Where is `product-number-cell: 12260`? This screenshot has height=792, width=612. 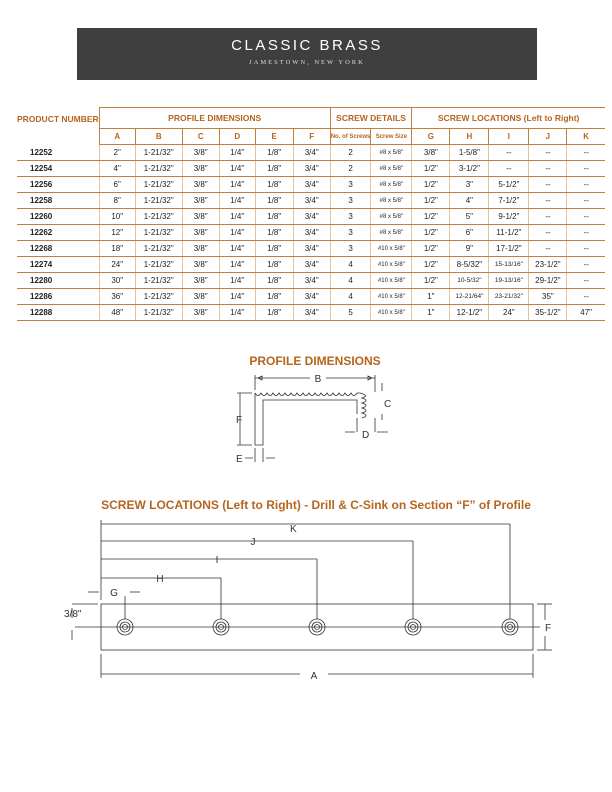
product-number-cell: 12260 is located at coordinates (58, 216).